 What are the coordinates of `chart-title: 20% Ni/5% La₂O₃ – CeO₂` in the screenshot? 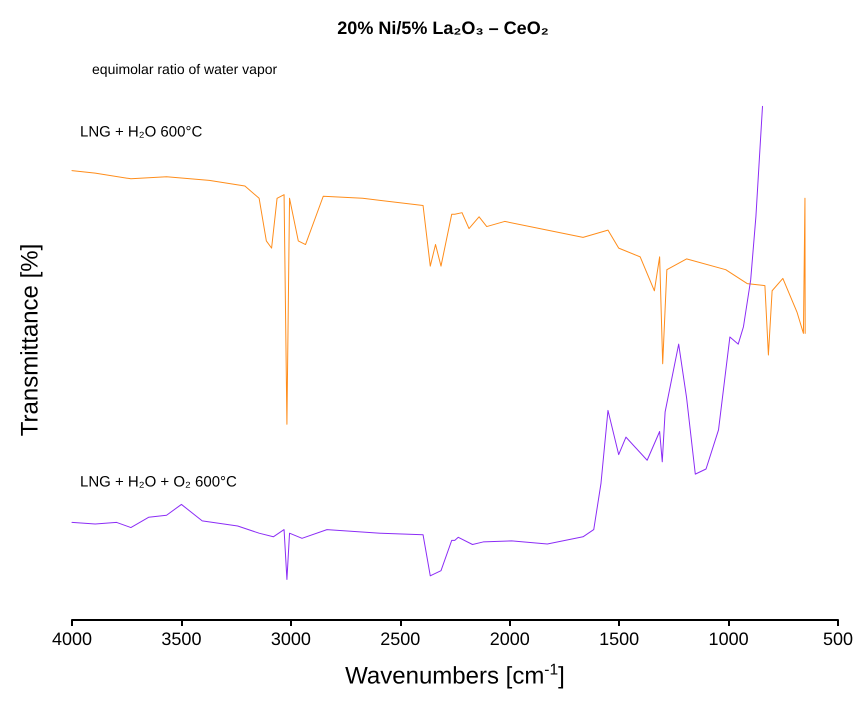 It's located at (443, 28).